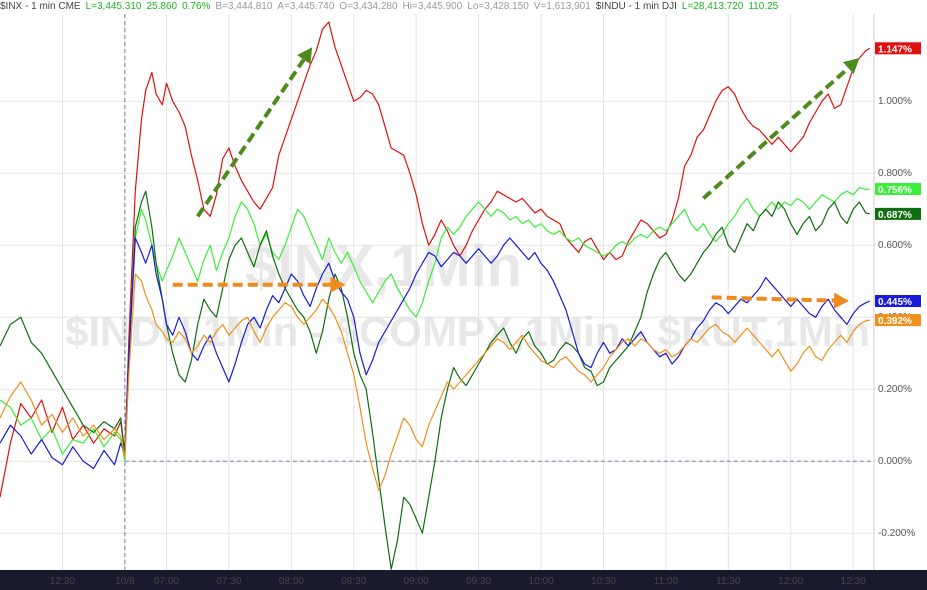 Image resolution: width=927 pixels, height=590 pixels. I want to click on watermark-line2: $INDU,1Min - $COMPX,1Min - $RUT,1Min, so click(467, 331).